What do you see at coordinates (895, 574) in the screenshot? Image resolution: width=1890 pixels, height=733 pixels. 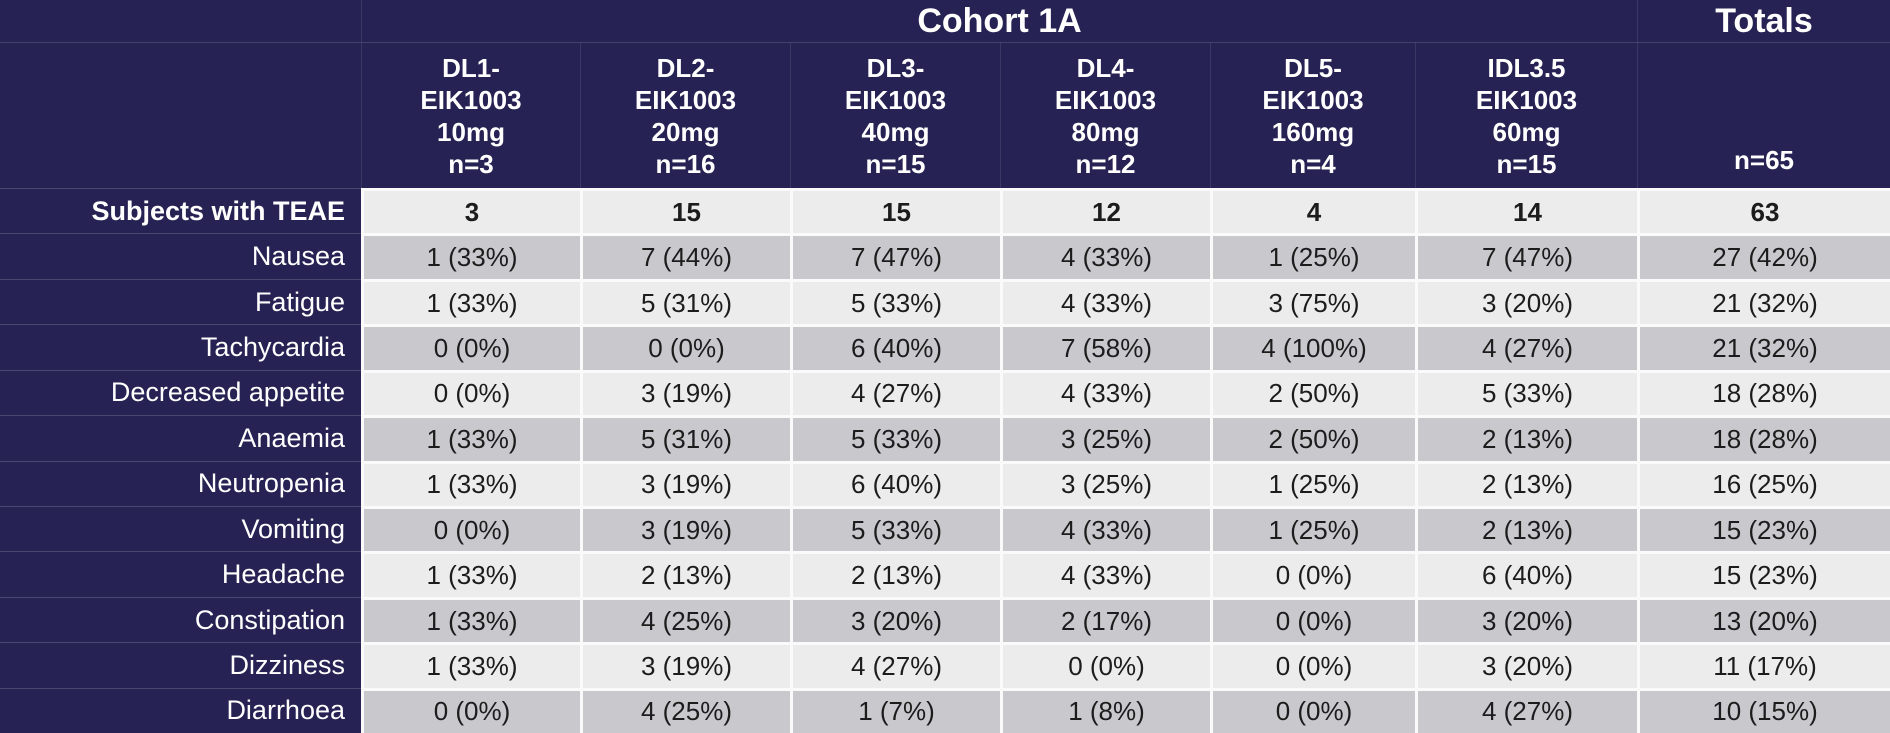 I see `value-cell-dl3: 2 (13%)` at bounding box center [895, 574].